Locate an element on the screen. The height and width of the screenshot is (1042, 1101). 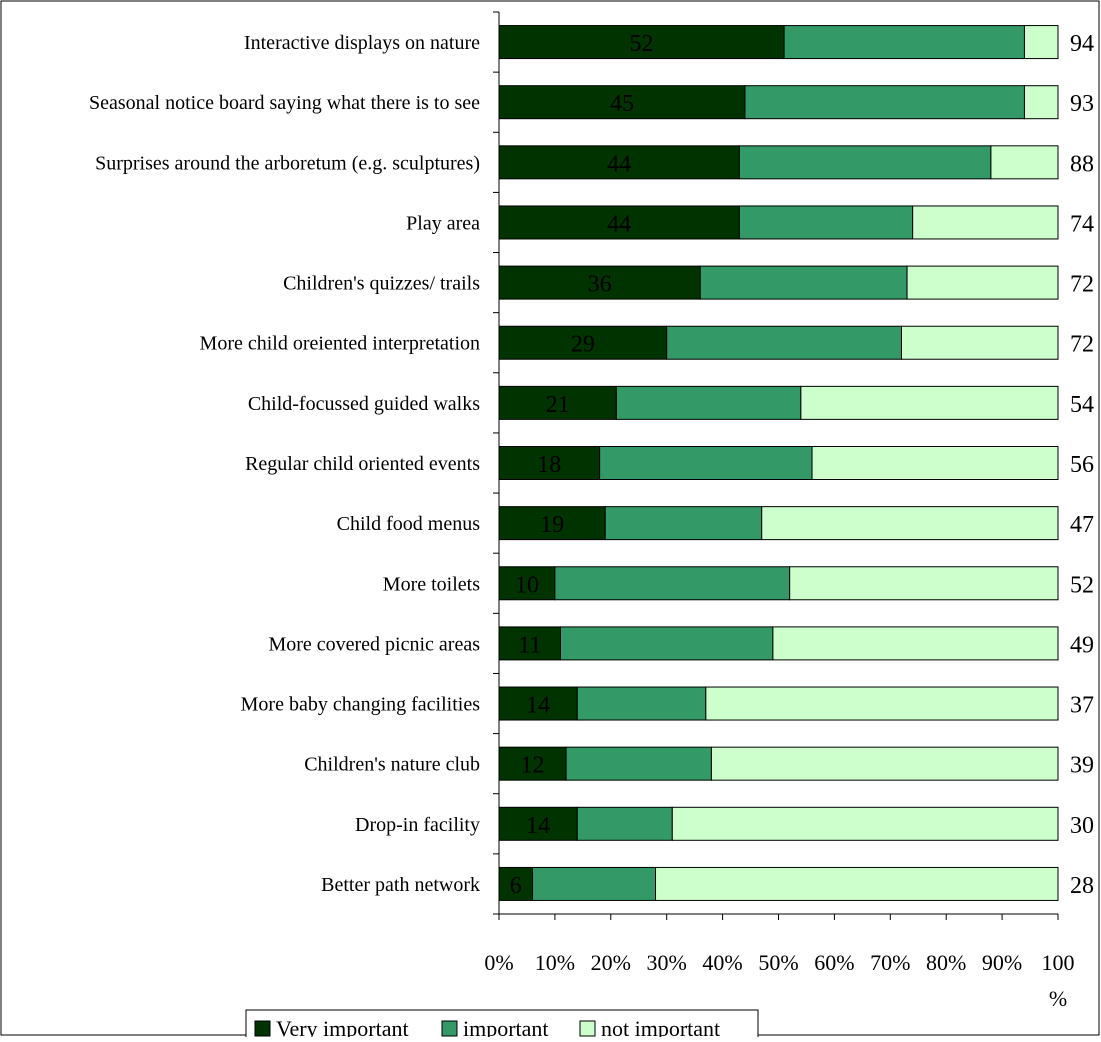
data-label: 18 is located at coordinates (549, 465).